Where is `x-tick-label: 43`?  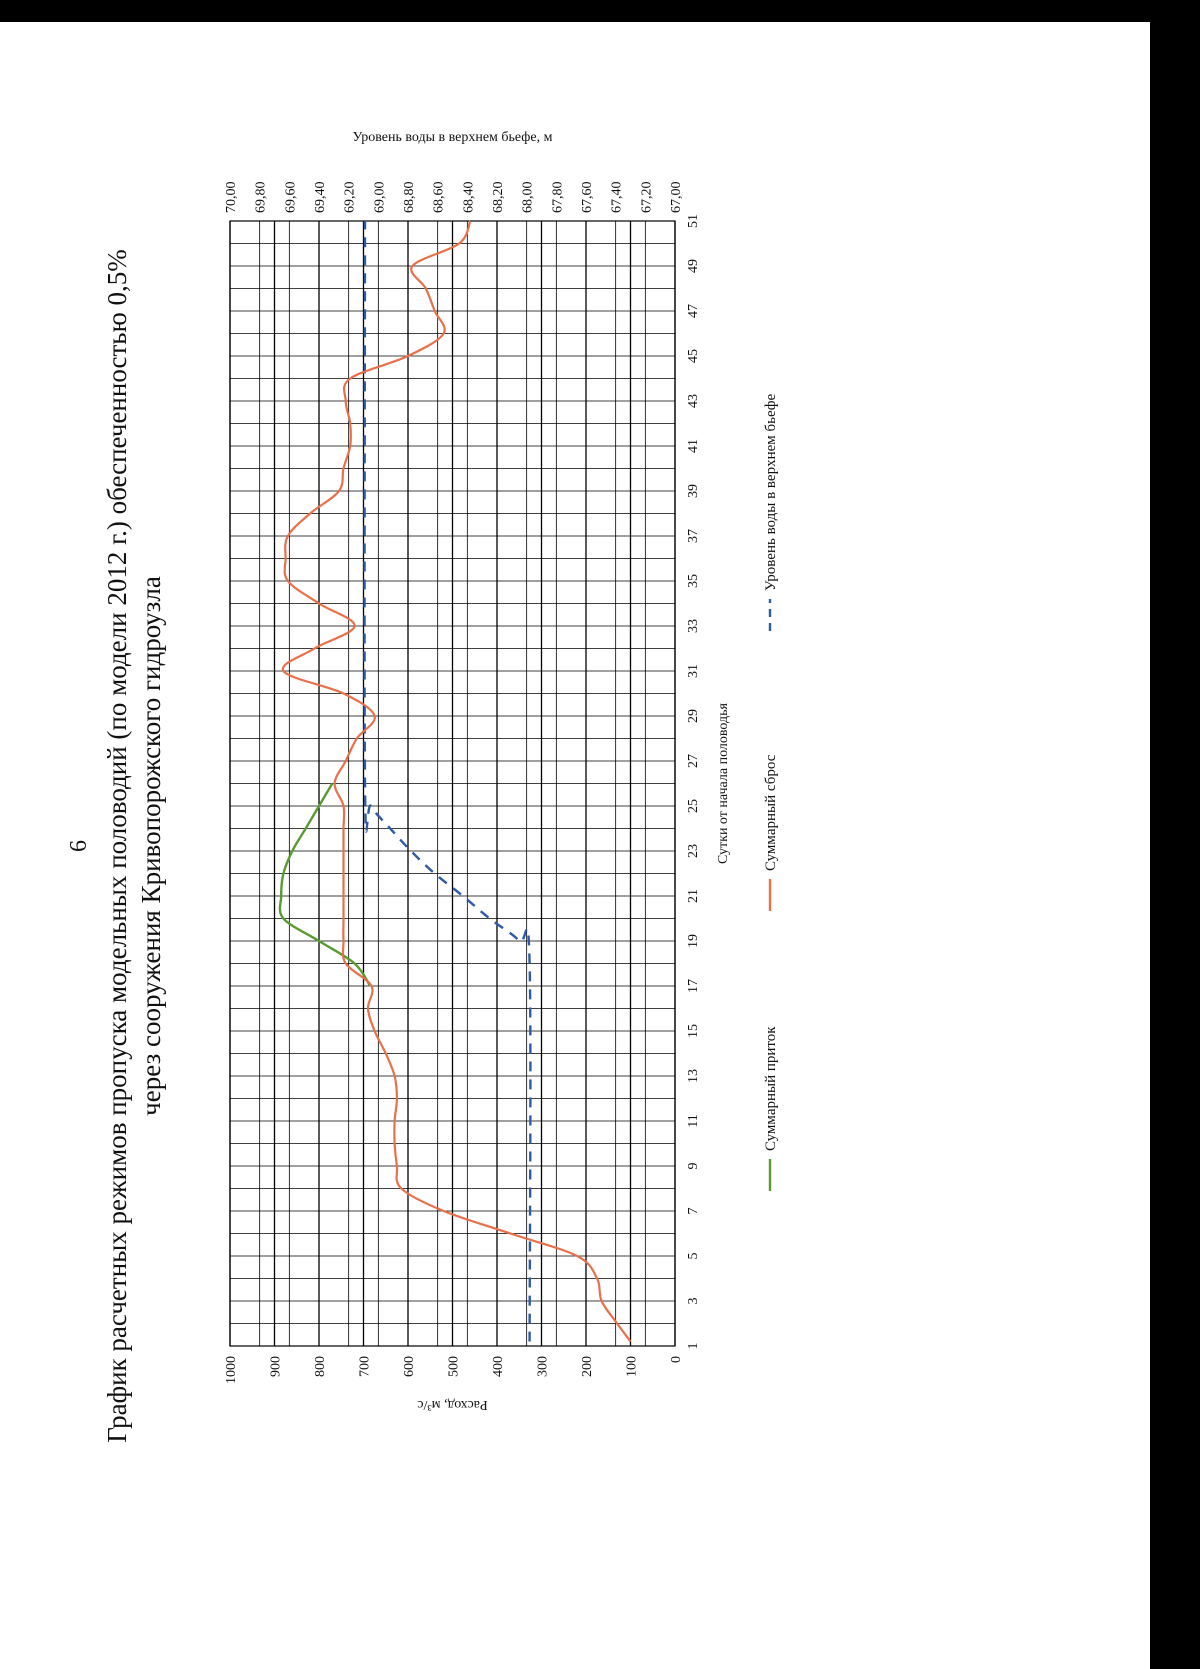
x-tick-label: 43 is located at coordinates (693, 401).